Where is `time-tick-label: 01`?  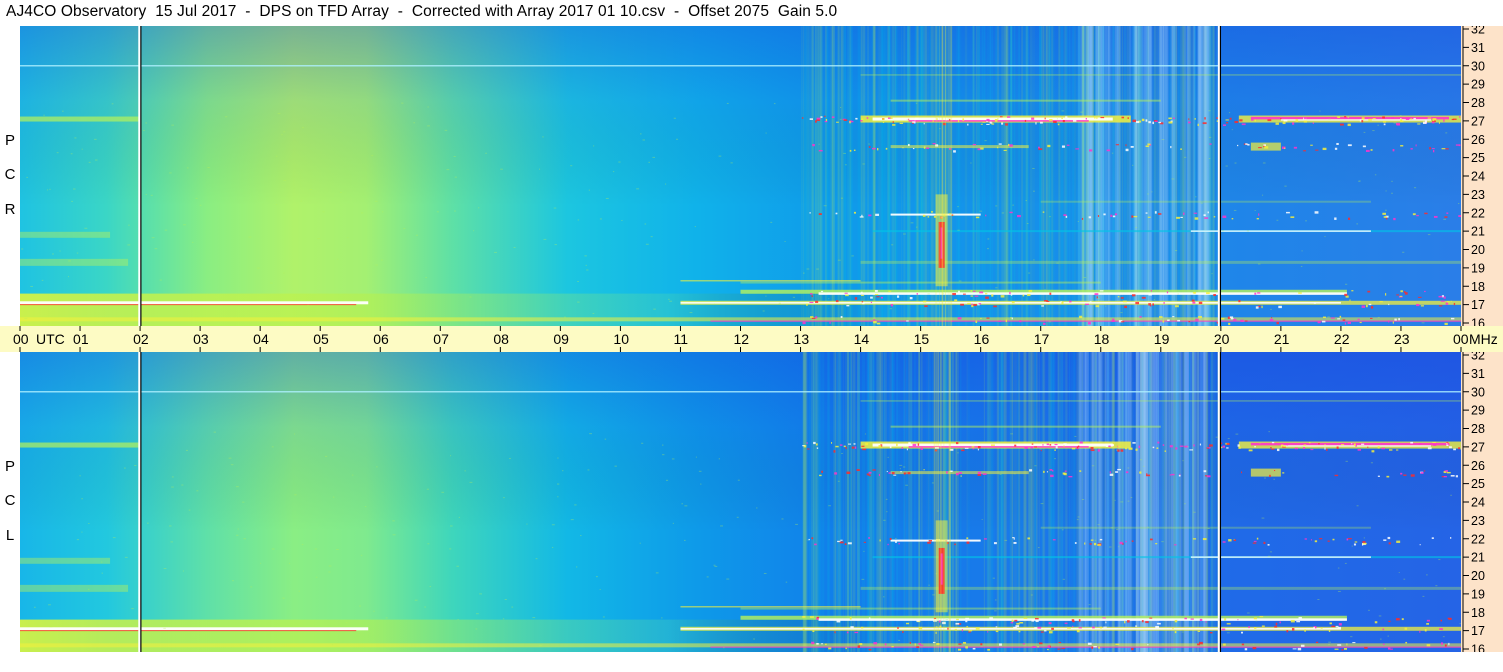 time-tick-label: 01 is located at coordinates (81, 339).